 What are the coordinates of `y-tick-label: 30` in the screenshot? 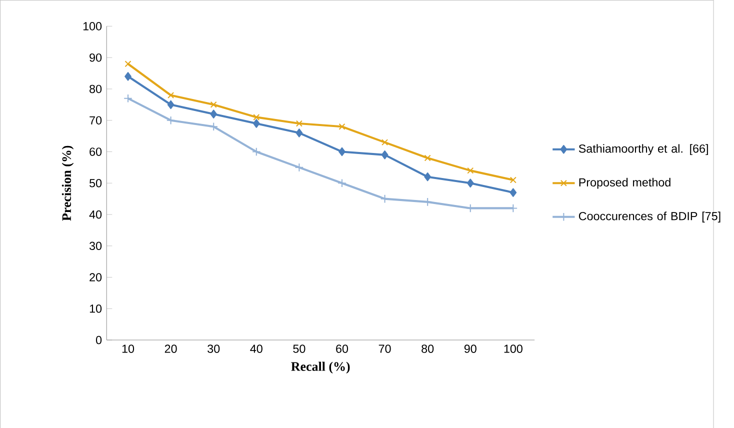 It's located at (95, 246).